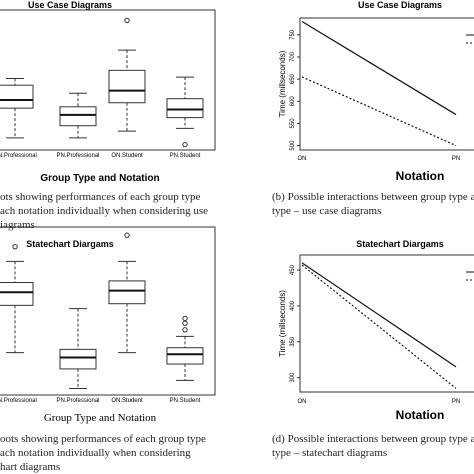 This screenshot has height=474, width=474. What do you see at coordinates (329, 453) in the screenshot?
I see `caption: type – statechart diagrams` at bounding box center [329, 453].